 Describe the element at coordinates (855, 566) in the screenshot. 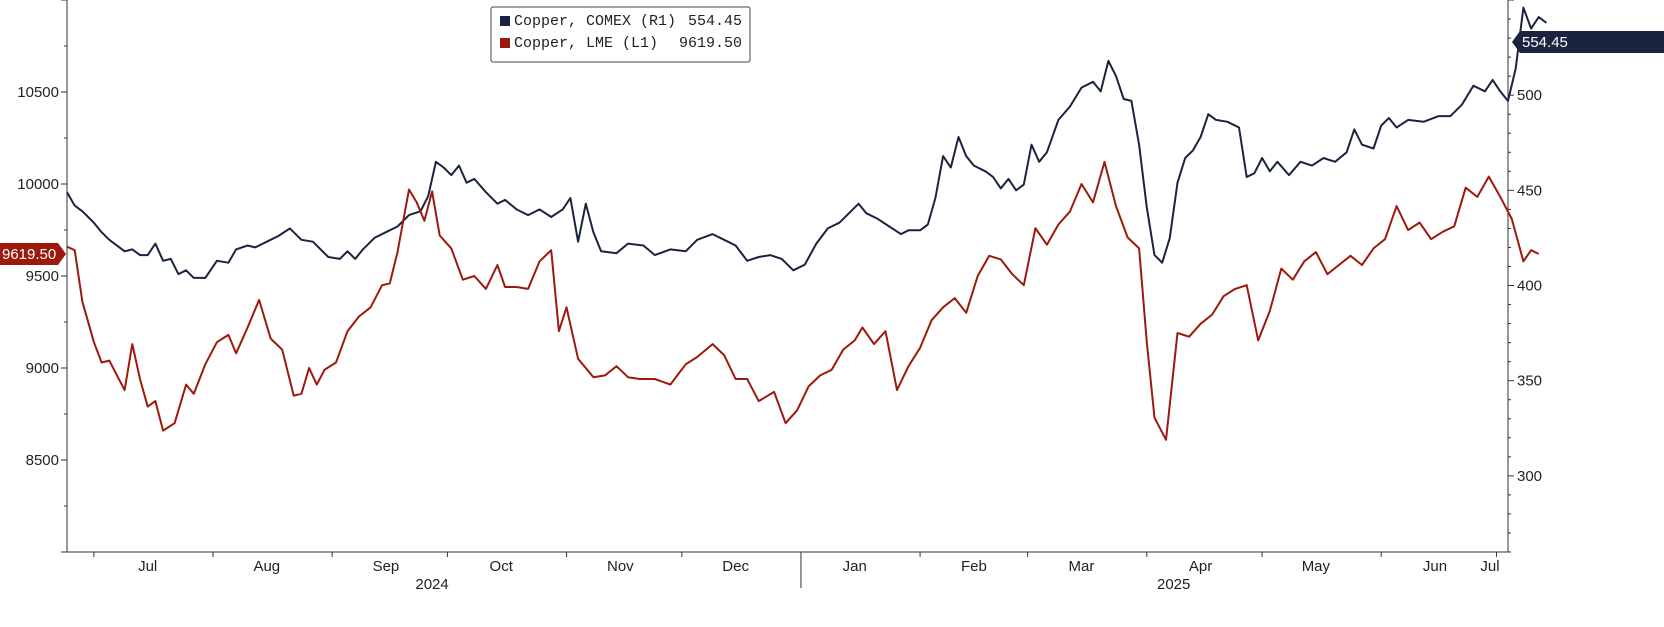

I see `month-tick-label: Jan` at that location.